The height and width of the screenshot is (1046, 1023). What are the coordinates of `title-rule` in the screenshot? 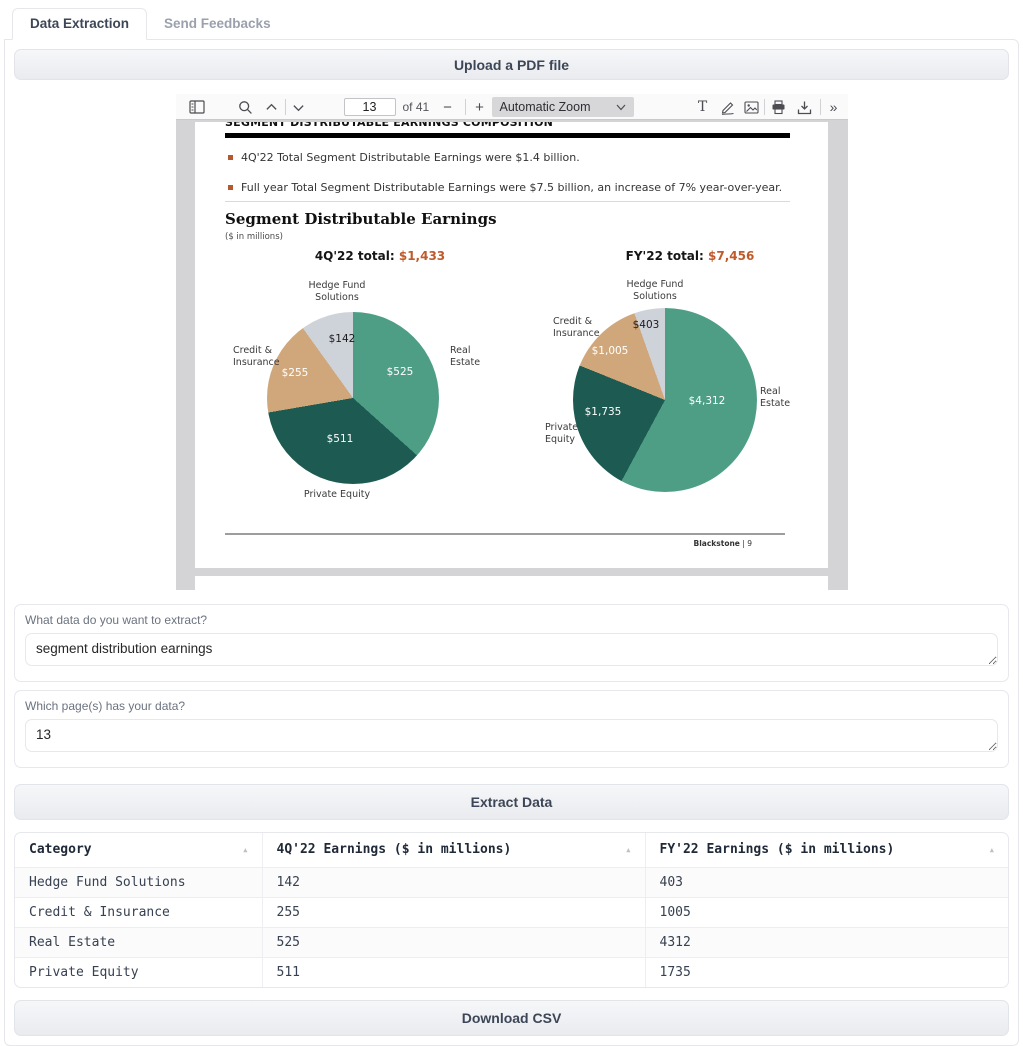 It's located at (507, 135).